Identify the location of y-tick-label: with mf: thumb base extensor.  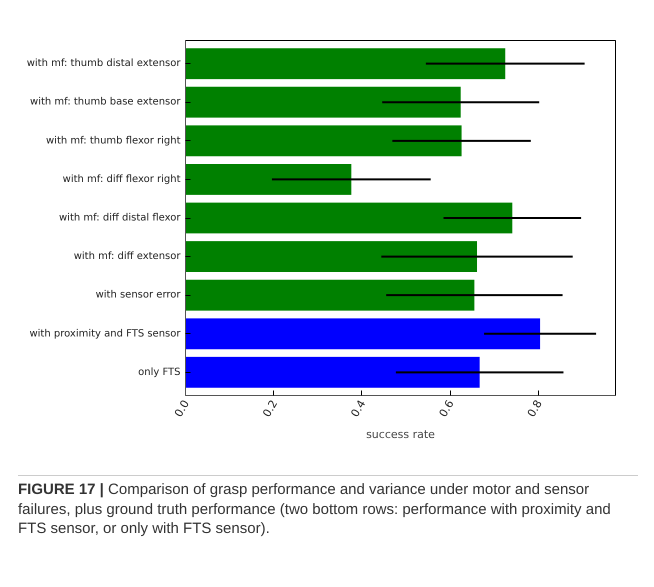
(106, 102).